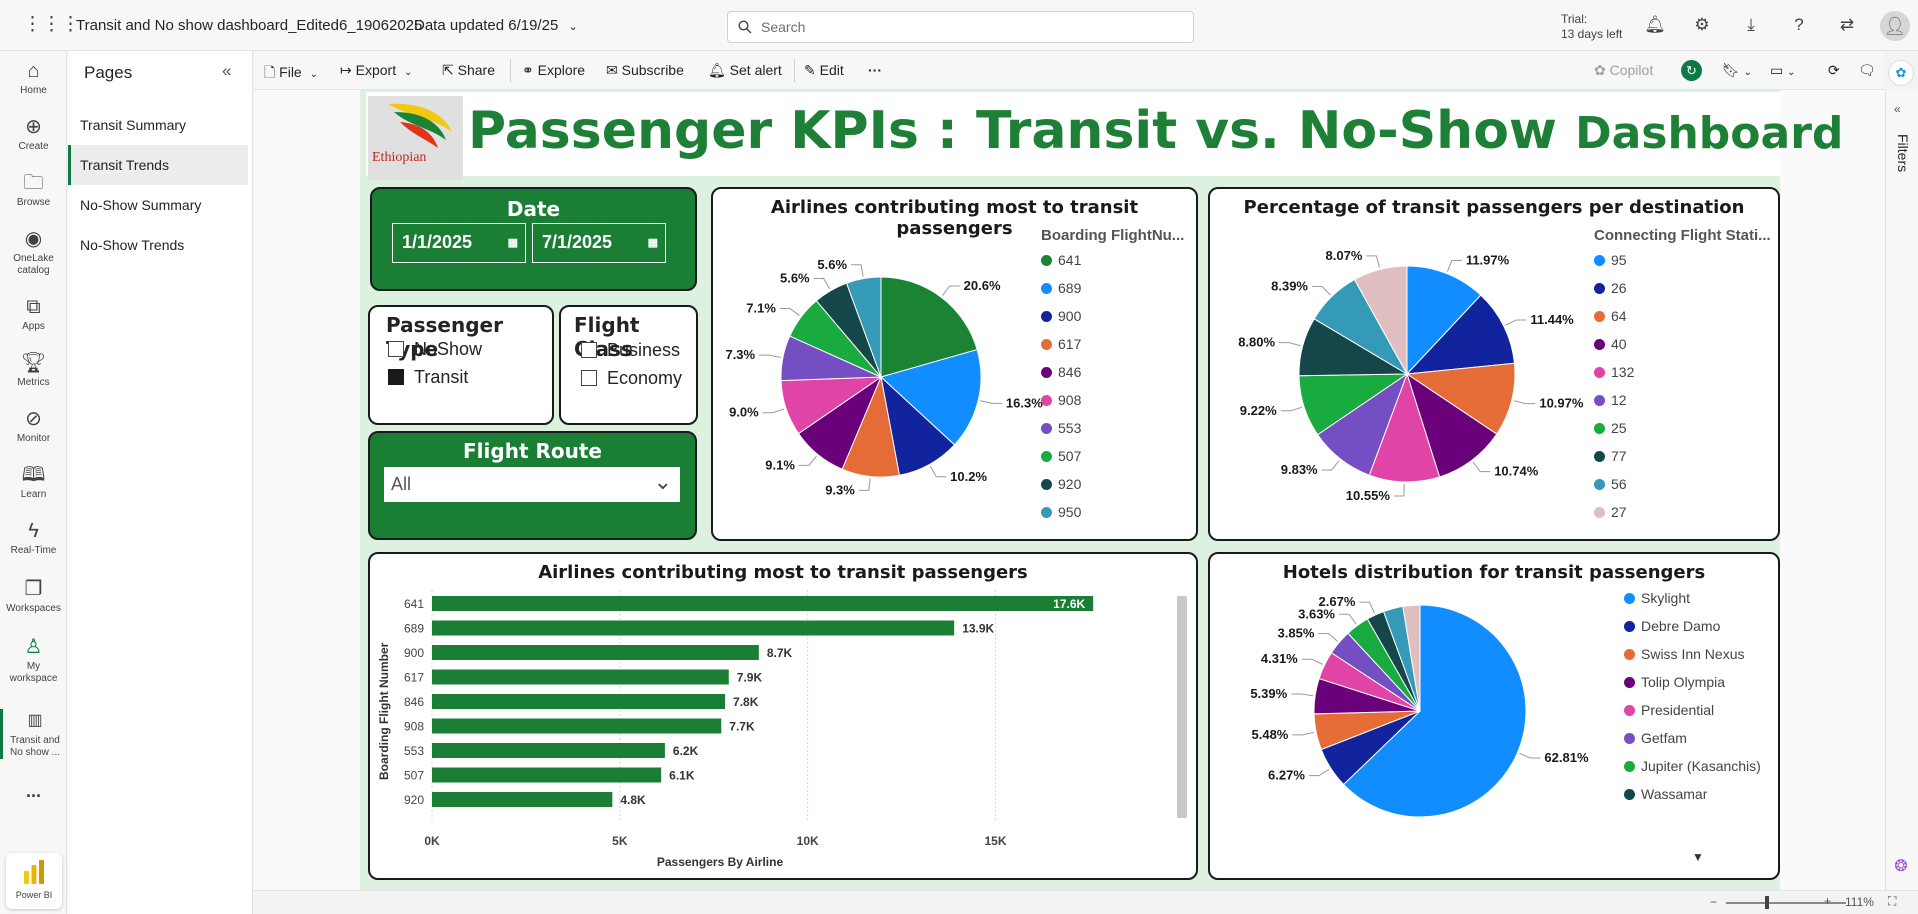 This screenshot has width=1918, height=914. What do you see at coordinates (1674, 682) in the screenshot?
I see `legend-item: Tolip Olympia` at bounding box center [1674, 682].